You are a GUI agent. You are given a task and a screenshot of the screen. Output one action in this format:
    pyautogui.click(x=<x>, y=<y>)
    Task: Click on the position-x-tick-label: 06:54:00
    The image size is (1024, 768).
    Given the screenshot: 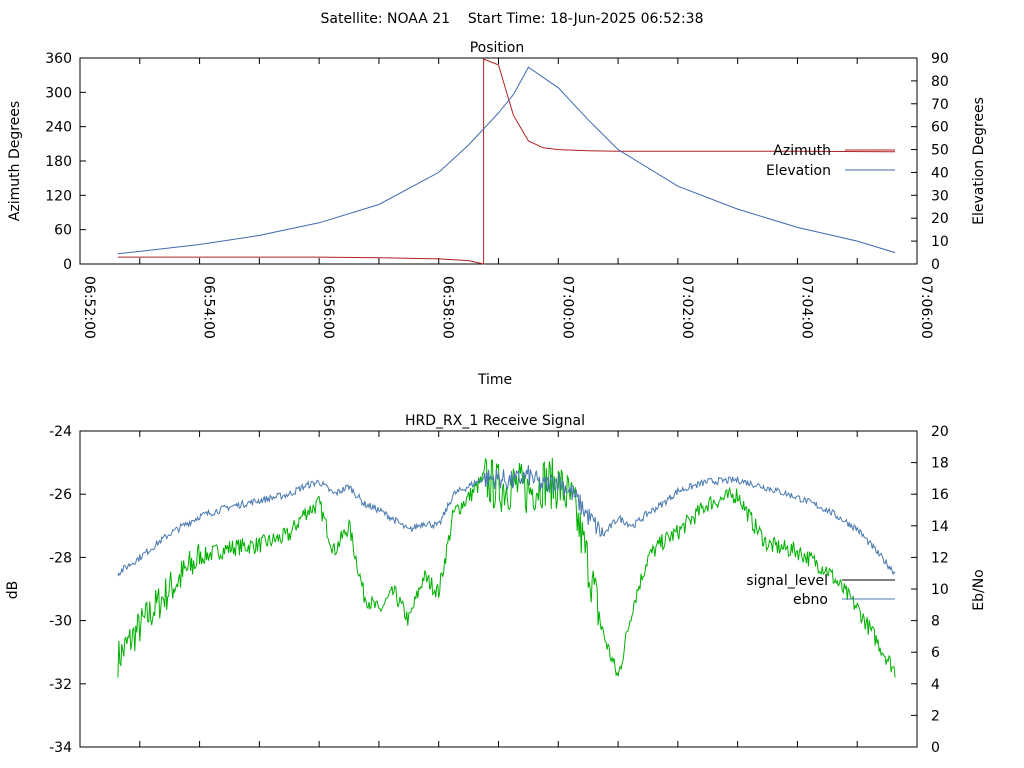 What is the action you would take?
    pyautogui.click(x=209, y=307)
    